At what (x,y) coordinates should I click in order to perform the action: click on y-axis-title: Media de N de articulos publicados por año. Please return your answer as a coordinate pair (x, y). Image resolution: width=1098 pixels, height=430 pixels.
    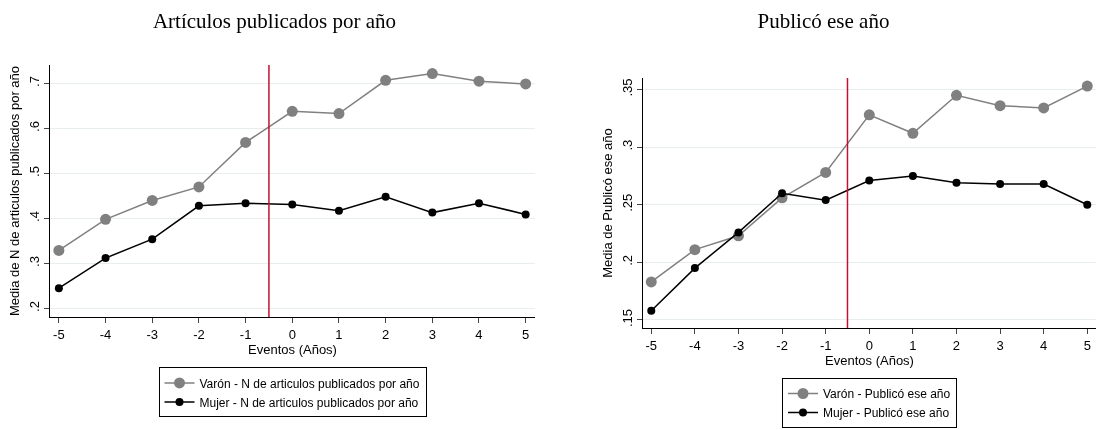
    Looking at the image, I should click on (14, 191).